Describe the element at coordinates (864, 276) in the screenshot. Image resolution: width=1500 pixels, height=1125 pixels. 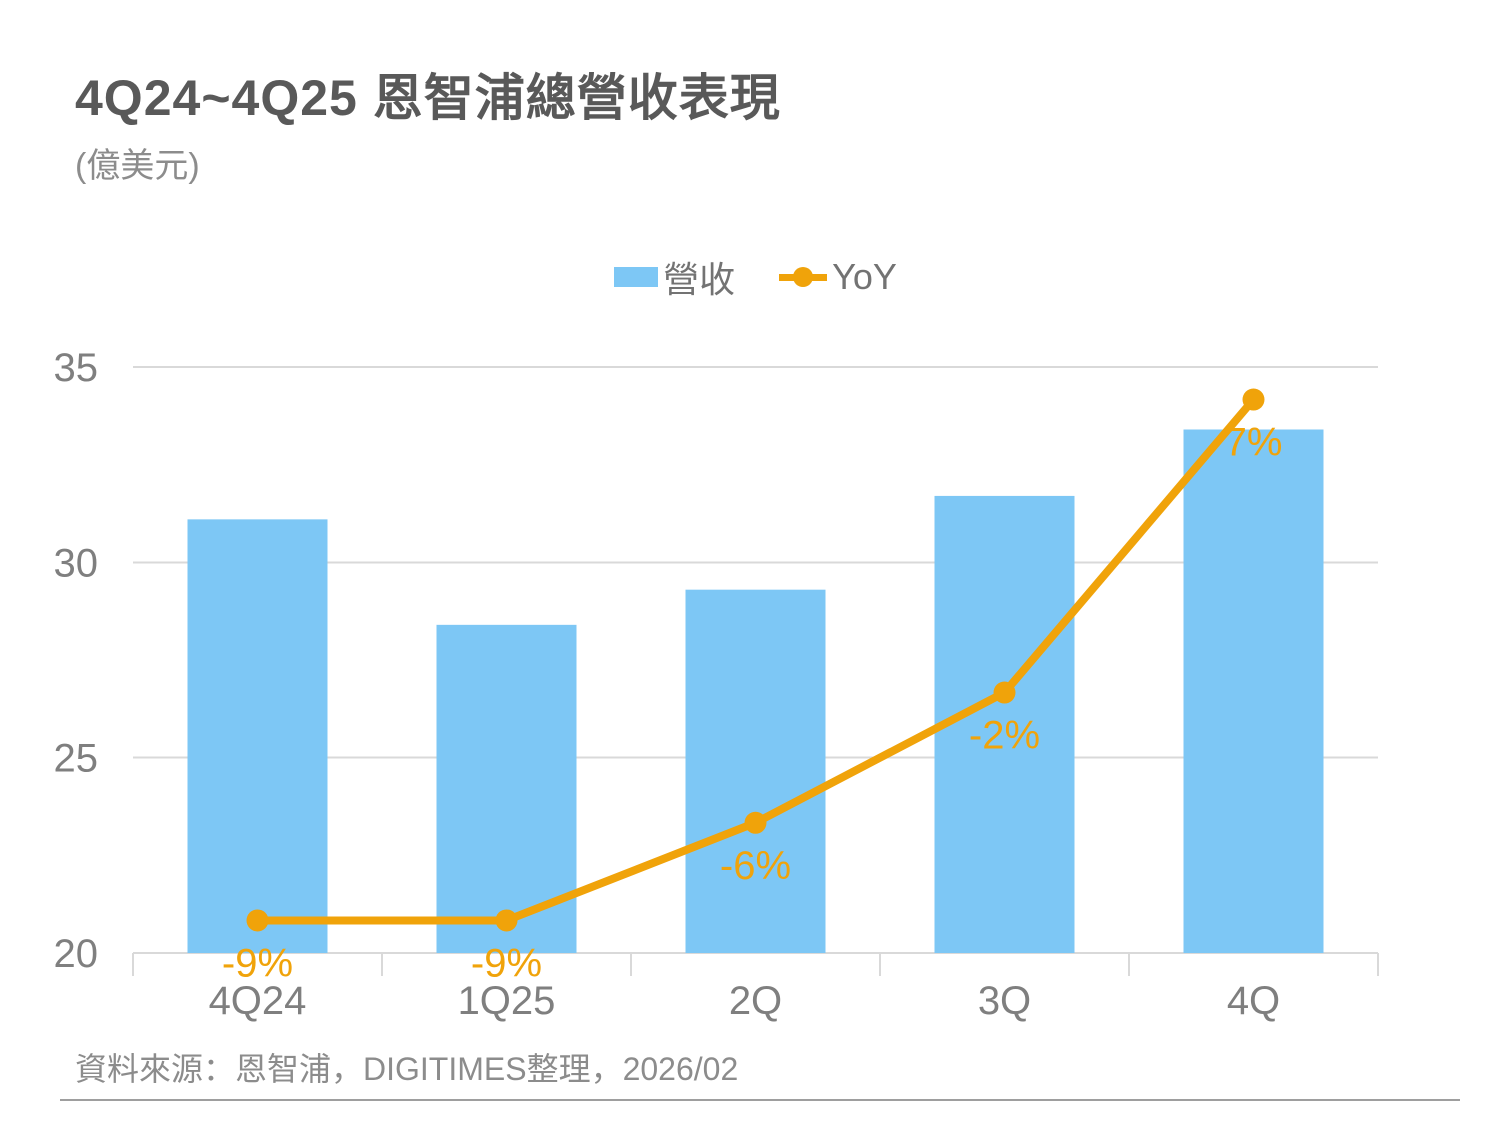
I see `legend-label-yoy: YoY` at that location.